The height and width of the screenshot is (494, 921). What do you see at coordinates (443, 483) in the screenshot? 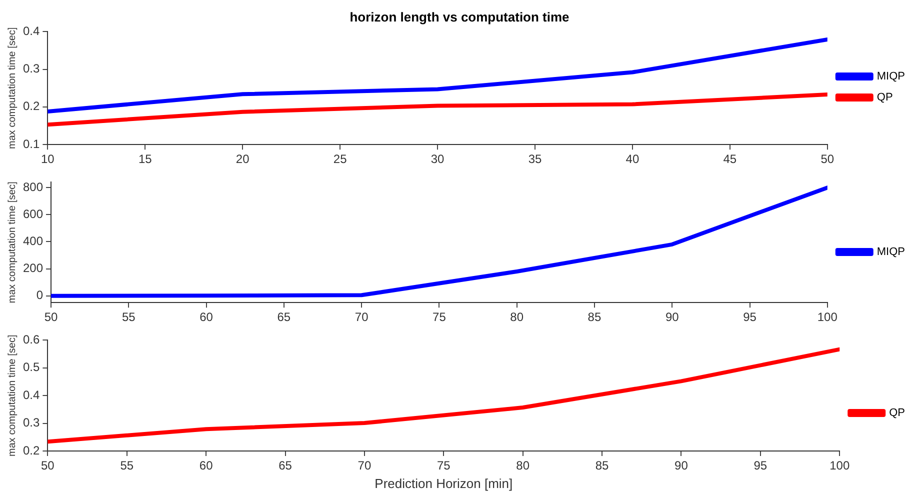
I see `x-axis-title: Prediction Horizon [min]` at bounding box center [443, 483].